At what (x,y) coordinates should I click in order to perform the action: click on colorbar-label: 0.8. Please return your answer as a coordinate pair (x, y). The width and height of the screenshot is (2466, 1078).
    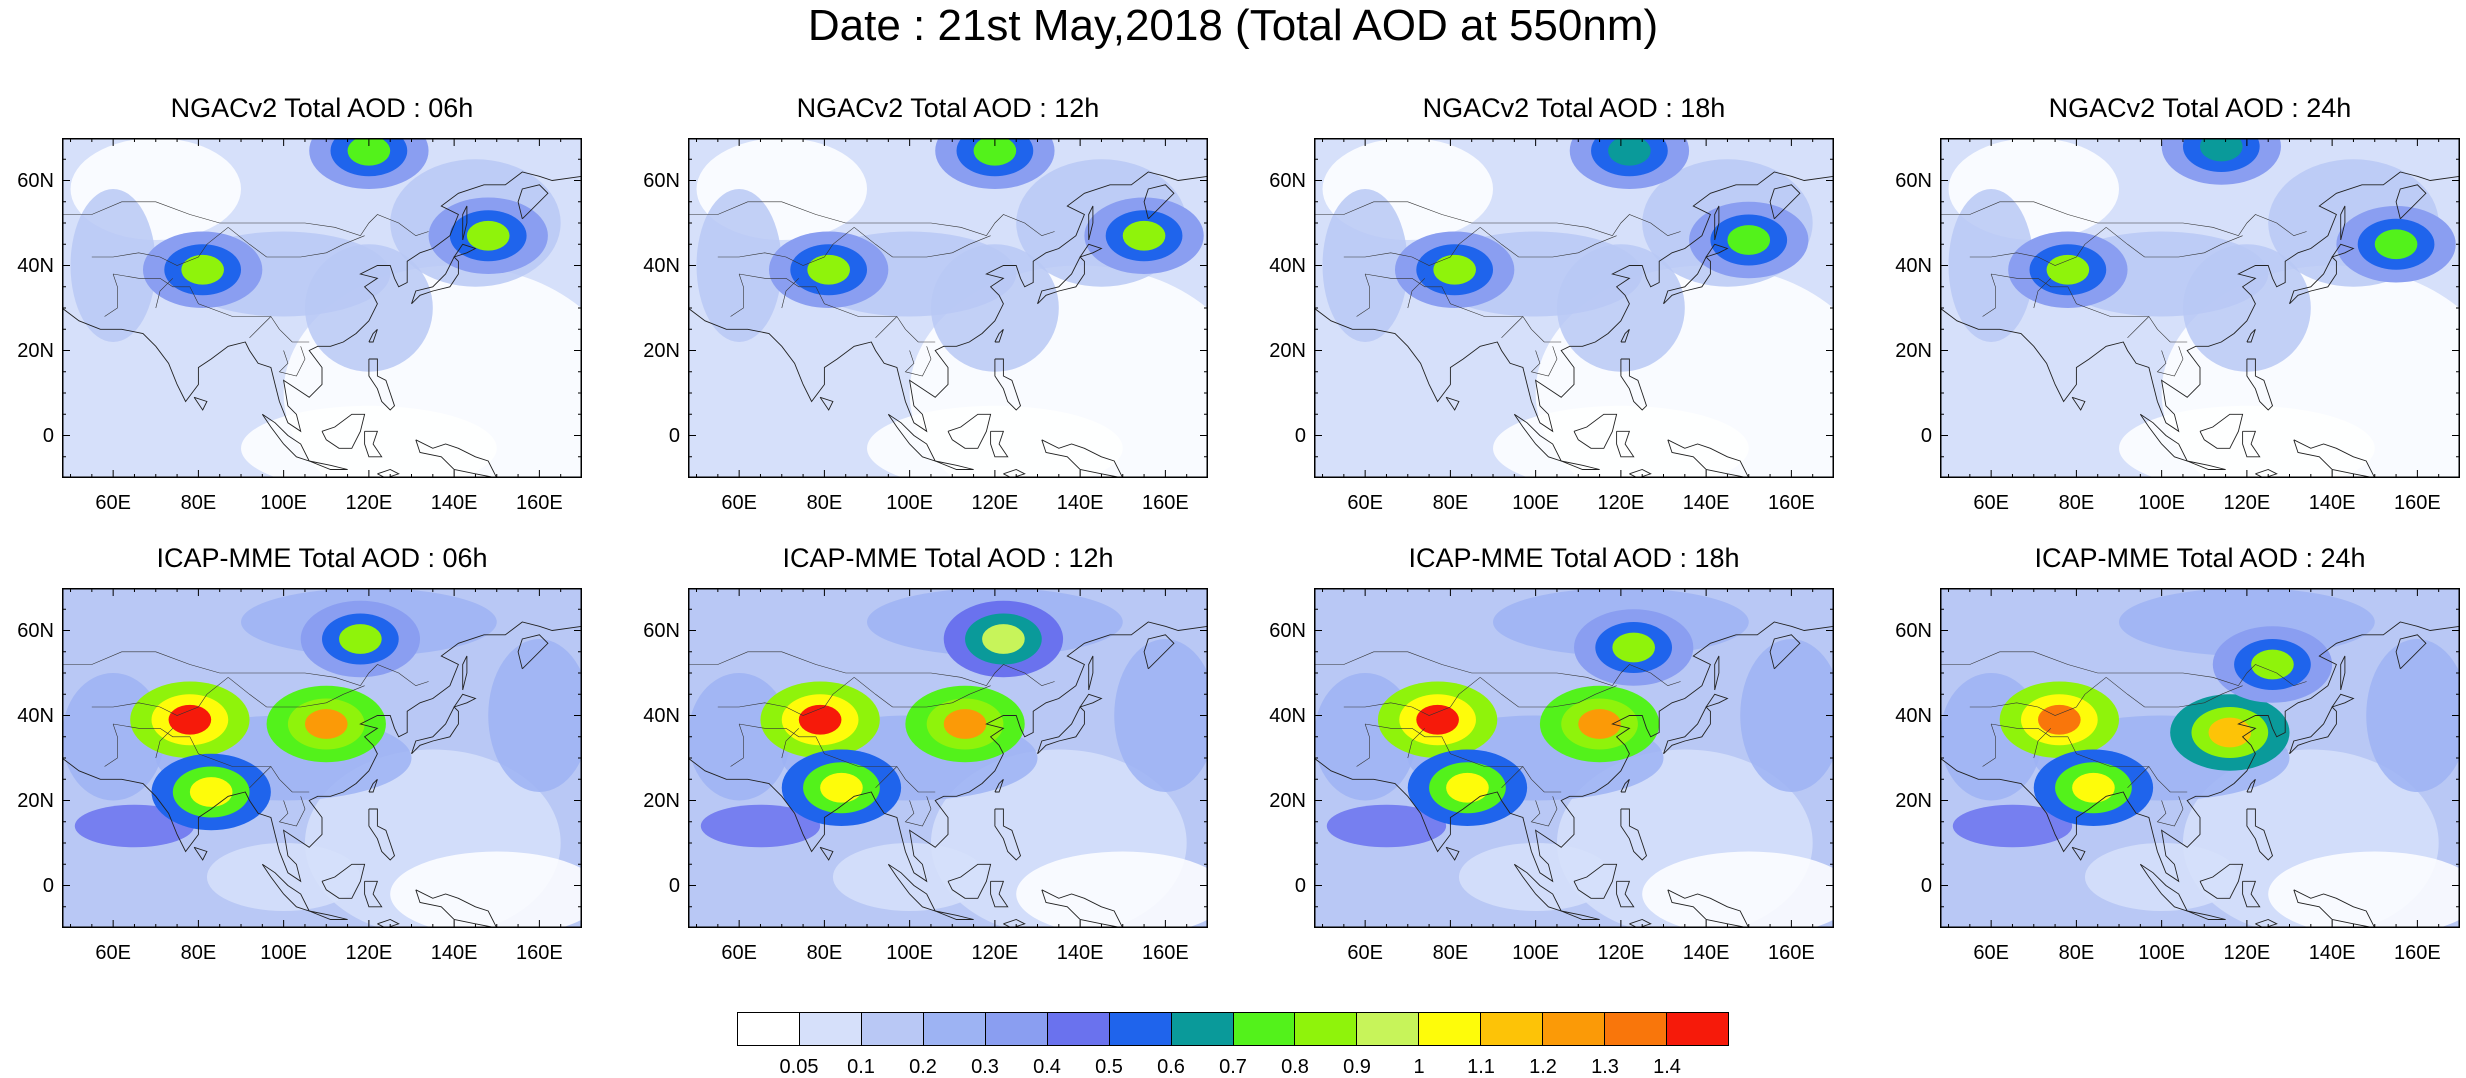
    Looking at the image, I should click on (1295, 1067).